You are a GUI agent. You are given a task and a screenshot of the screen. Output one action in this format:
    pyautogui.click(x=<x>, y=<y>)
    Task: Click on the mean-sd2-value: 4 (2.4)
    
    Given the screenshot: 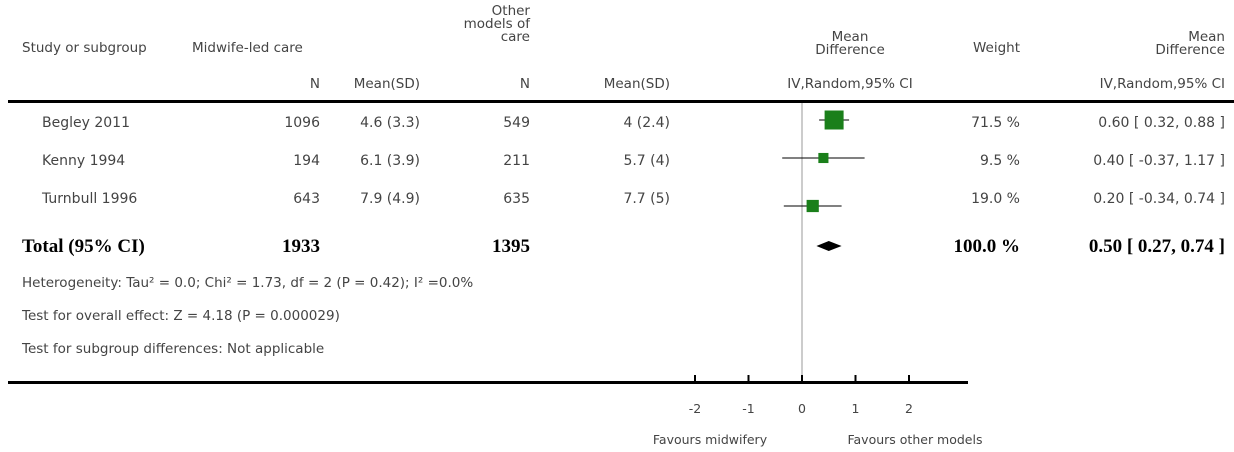 What is the action you would take?
    pyautogui.click(x=646, y=123)
    